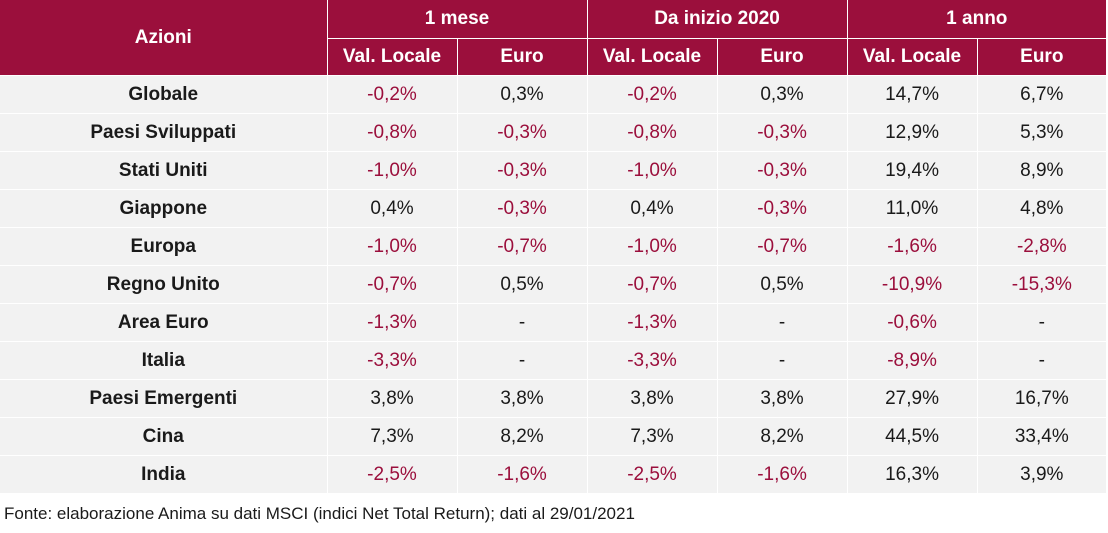 The height and width of the screenshot is (533, 1108). Describe the element at coordinates (1042, 132) in the screenshot. I see `value-cell: 5,3%` at that location.